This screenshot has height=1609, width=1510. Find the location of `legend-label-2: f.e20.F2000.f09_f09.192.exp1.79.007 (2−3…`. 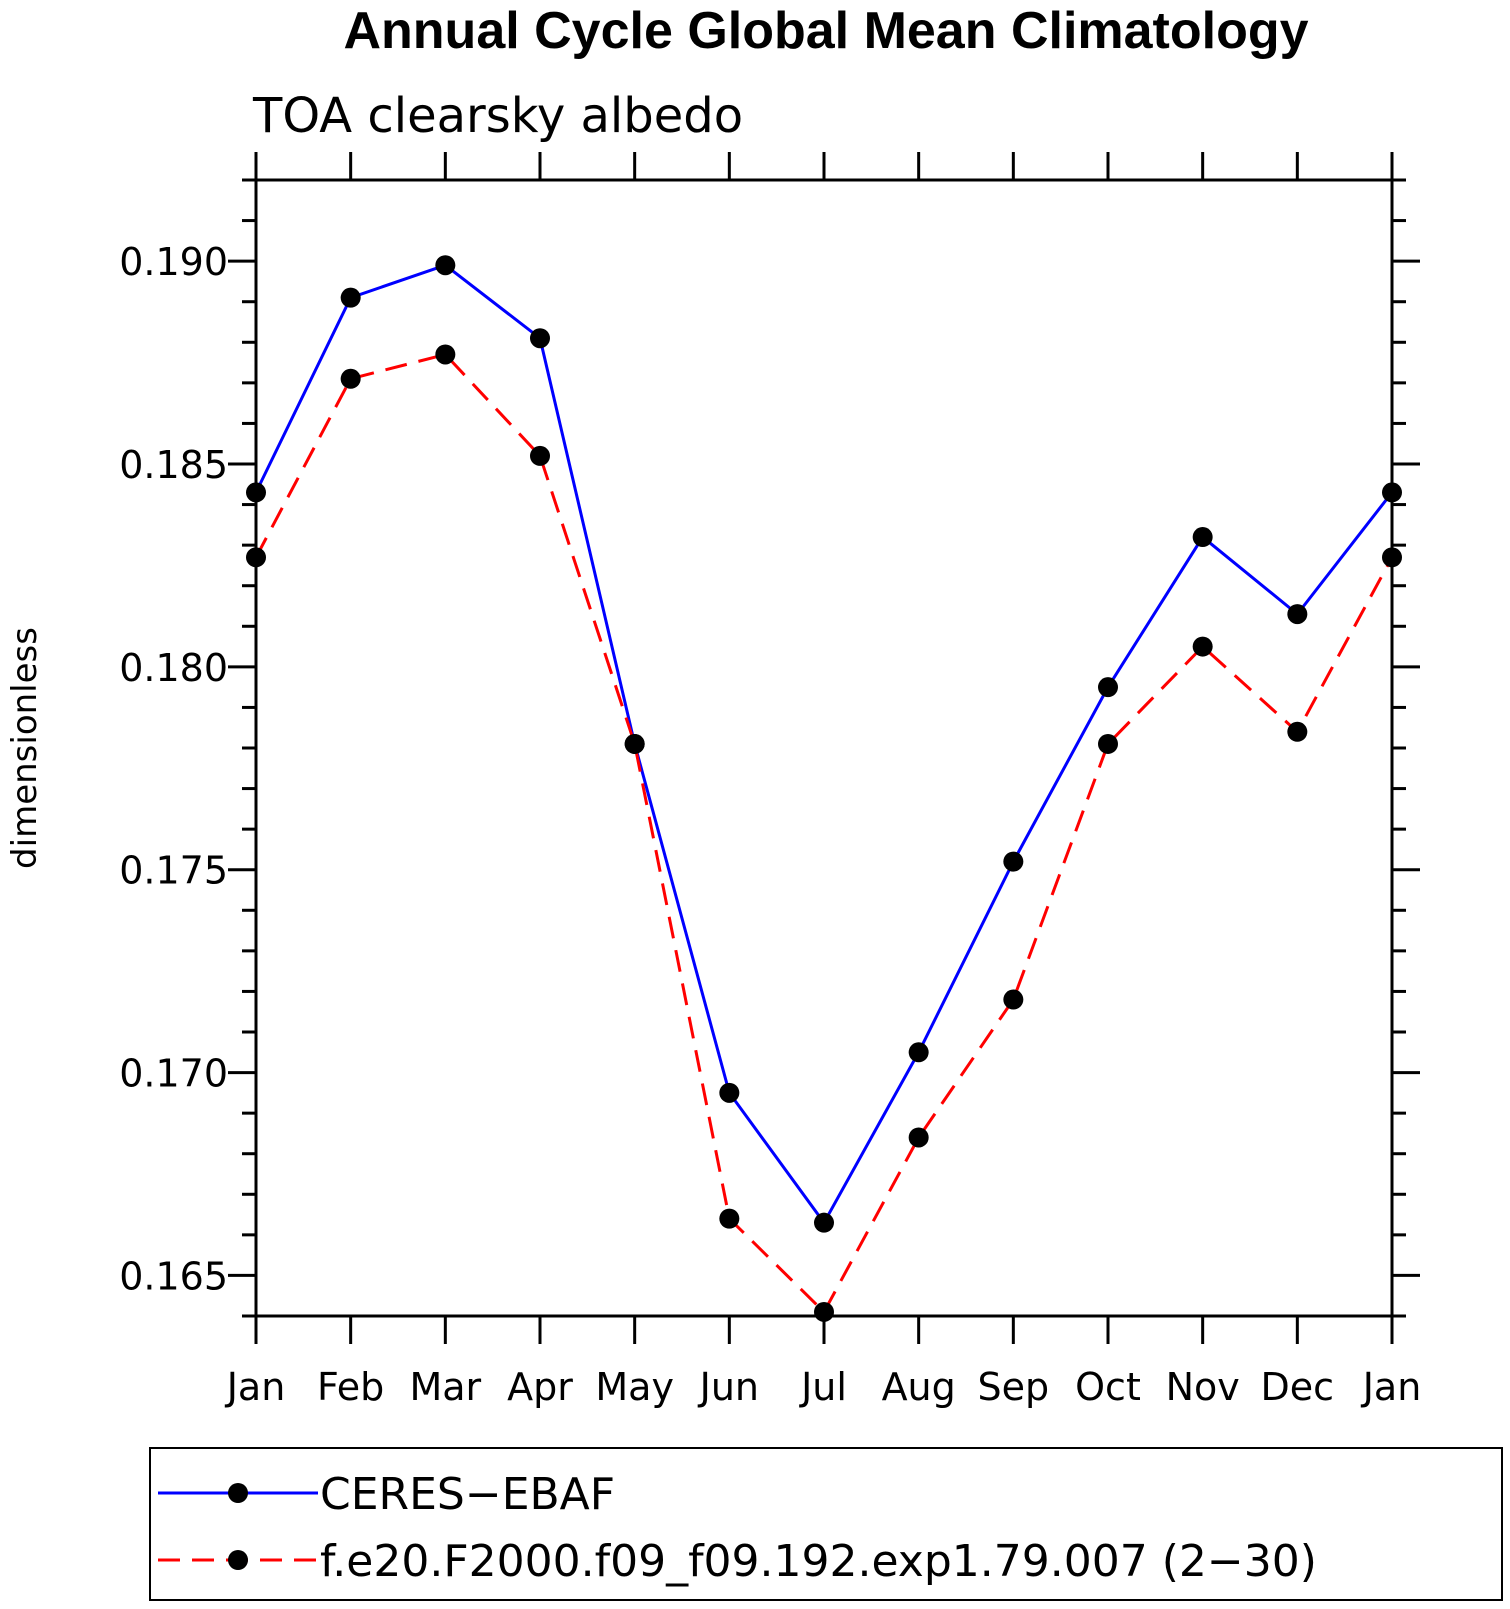

legend-label-2: f.e20.F2000.f09_f09.192.exp1.79.007 (2−3… is located at coordinates (818, 1561).